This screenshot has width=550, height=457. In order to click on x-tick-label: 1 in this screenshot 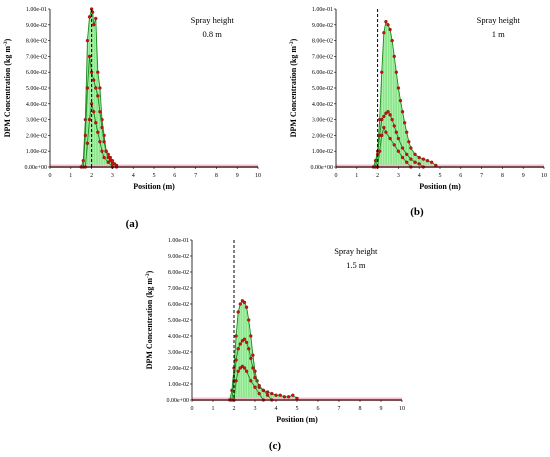, I will do `click(70, 176)`.